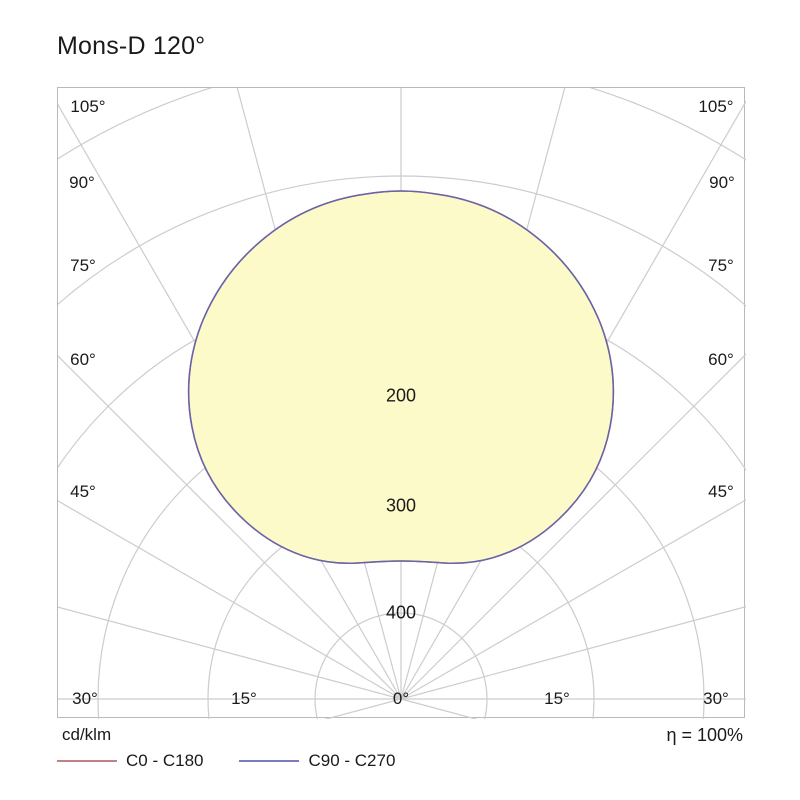 The height and width of the screenshot is (800, 800). What do you see at coordinates (721, 359) in the screenshot?
I see `angle-label-right-60: 60°` at bounding box center [721, 359].